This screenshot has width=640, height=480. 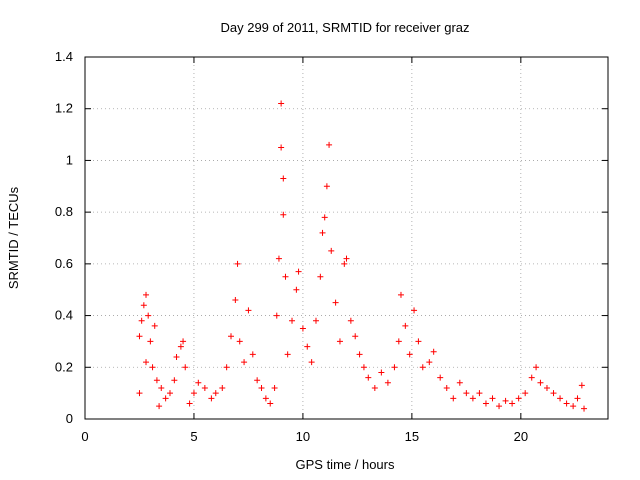 I want to click on x-tick-label: 20, so click(x=521, y=436).